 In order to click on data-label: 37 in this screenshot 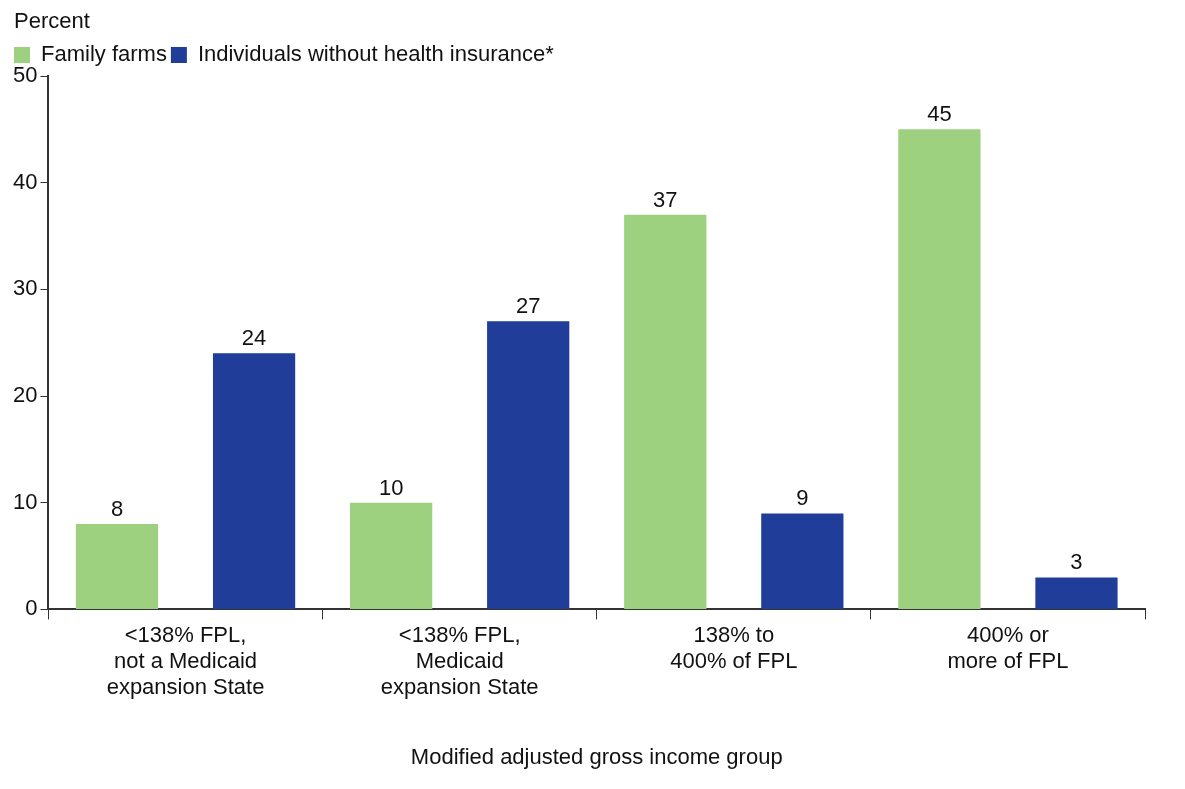, I will do `click(665, 199)`.